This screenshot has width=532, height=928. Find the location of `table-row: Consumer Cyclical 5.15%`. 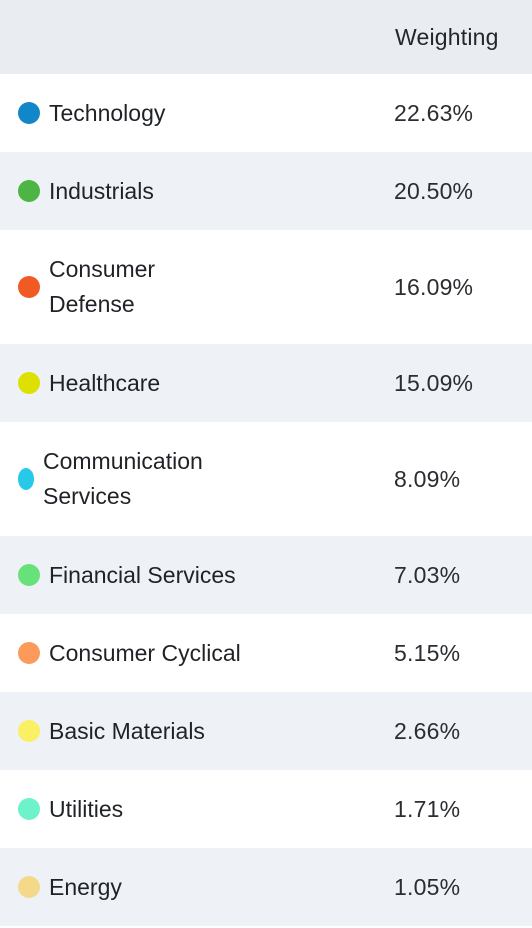

table-row: Consumer Cyclical 5.15% is located at coordinates (266, 653).